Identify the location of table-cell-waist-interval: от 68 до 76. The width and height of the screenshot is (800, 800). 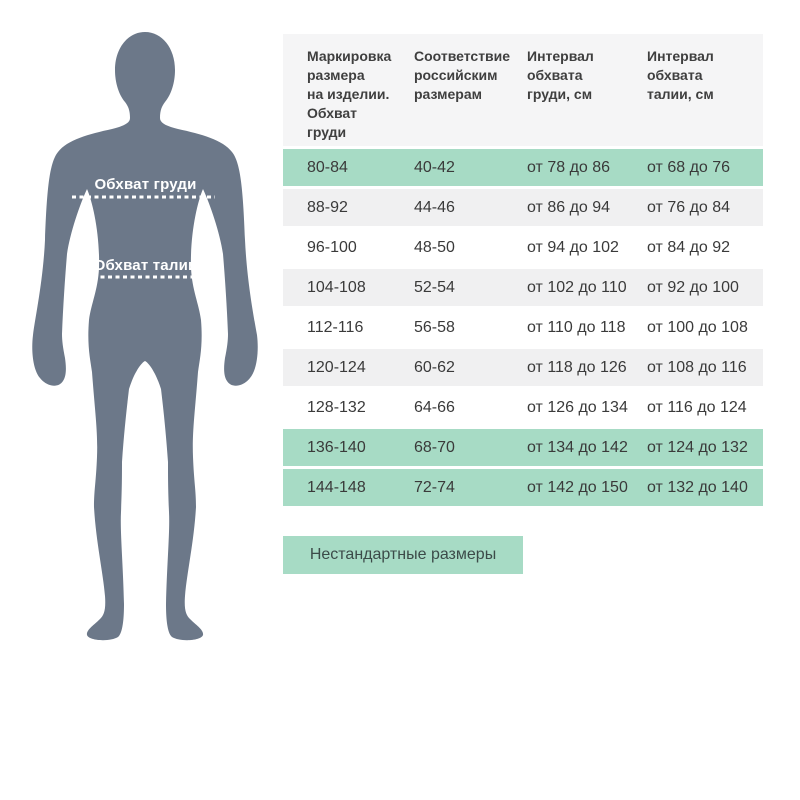
(689, 167).